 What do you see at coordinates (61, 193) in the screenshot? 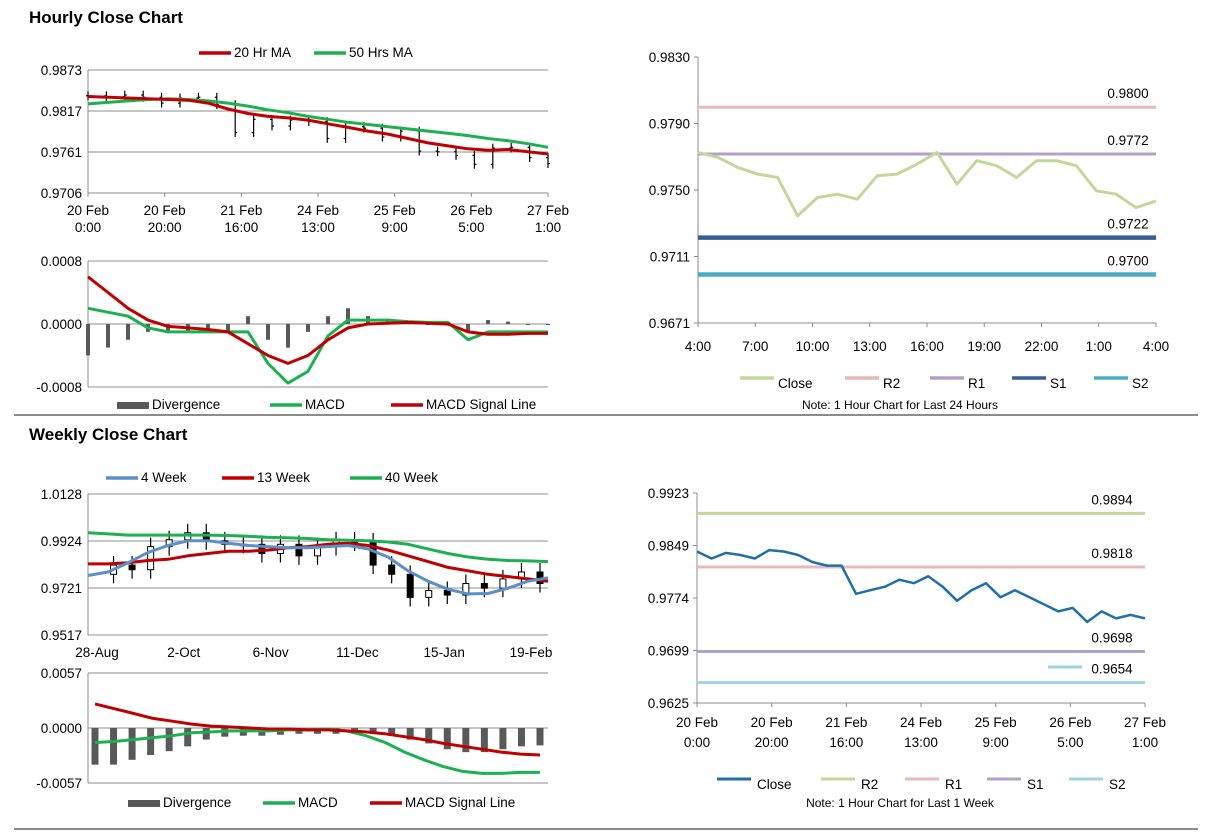
I see `hourly-price-y-tick-label: 0.9706` at bounding box center [61, 193].